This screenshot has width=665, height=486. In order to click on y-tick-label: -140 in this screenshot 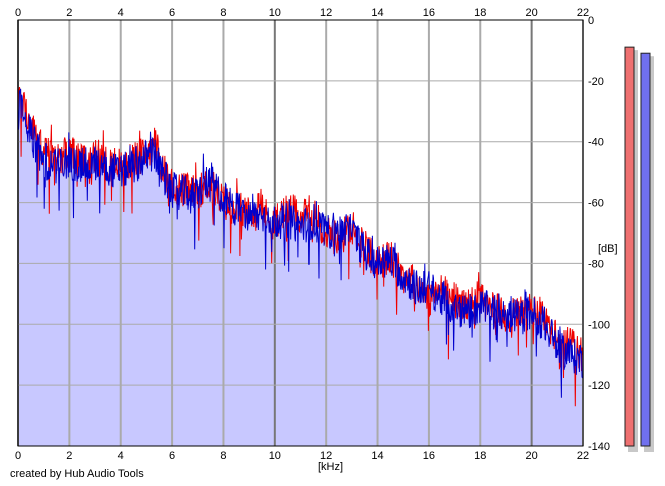, I will do `click(599, 447)`.